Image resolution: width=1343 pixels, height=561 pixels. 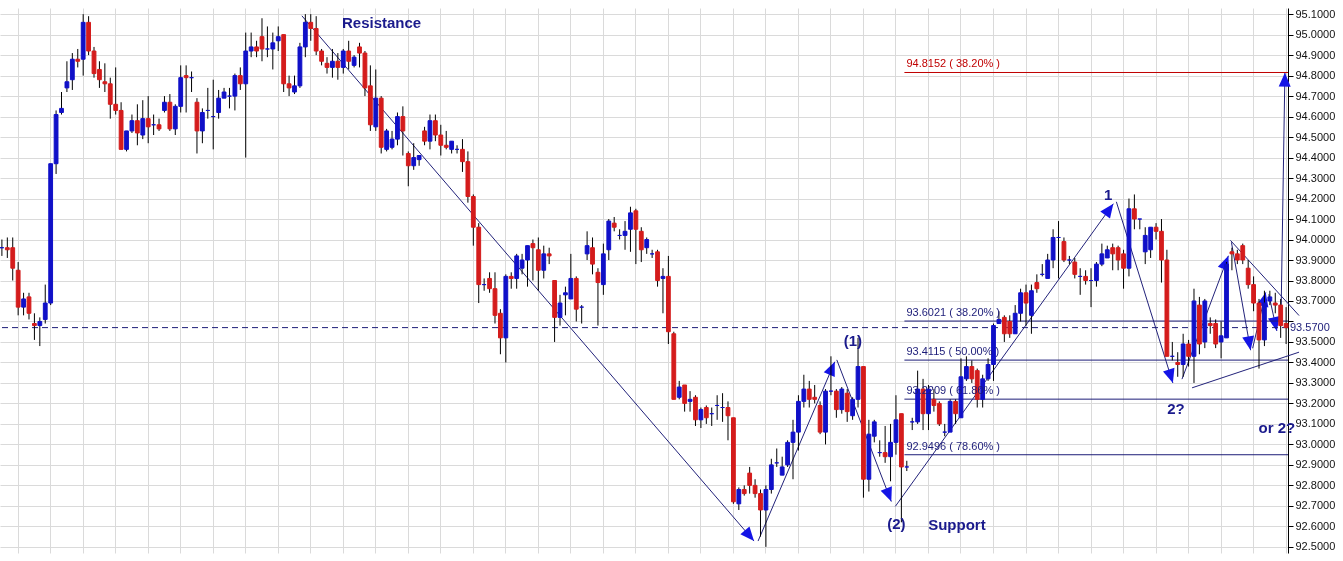 I want to click on y-tick-label: 93.7000, so click(x=1315, y=300).